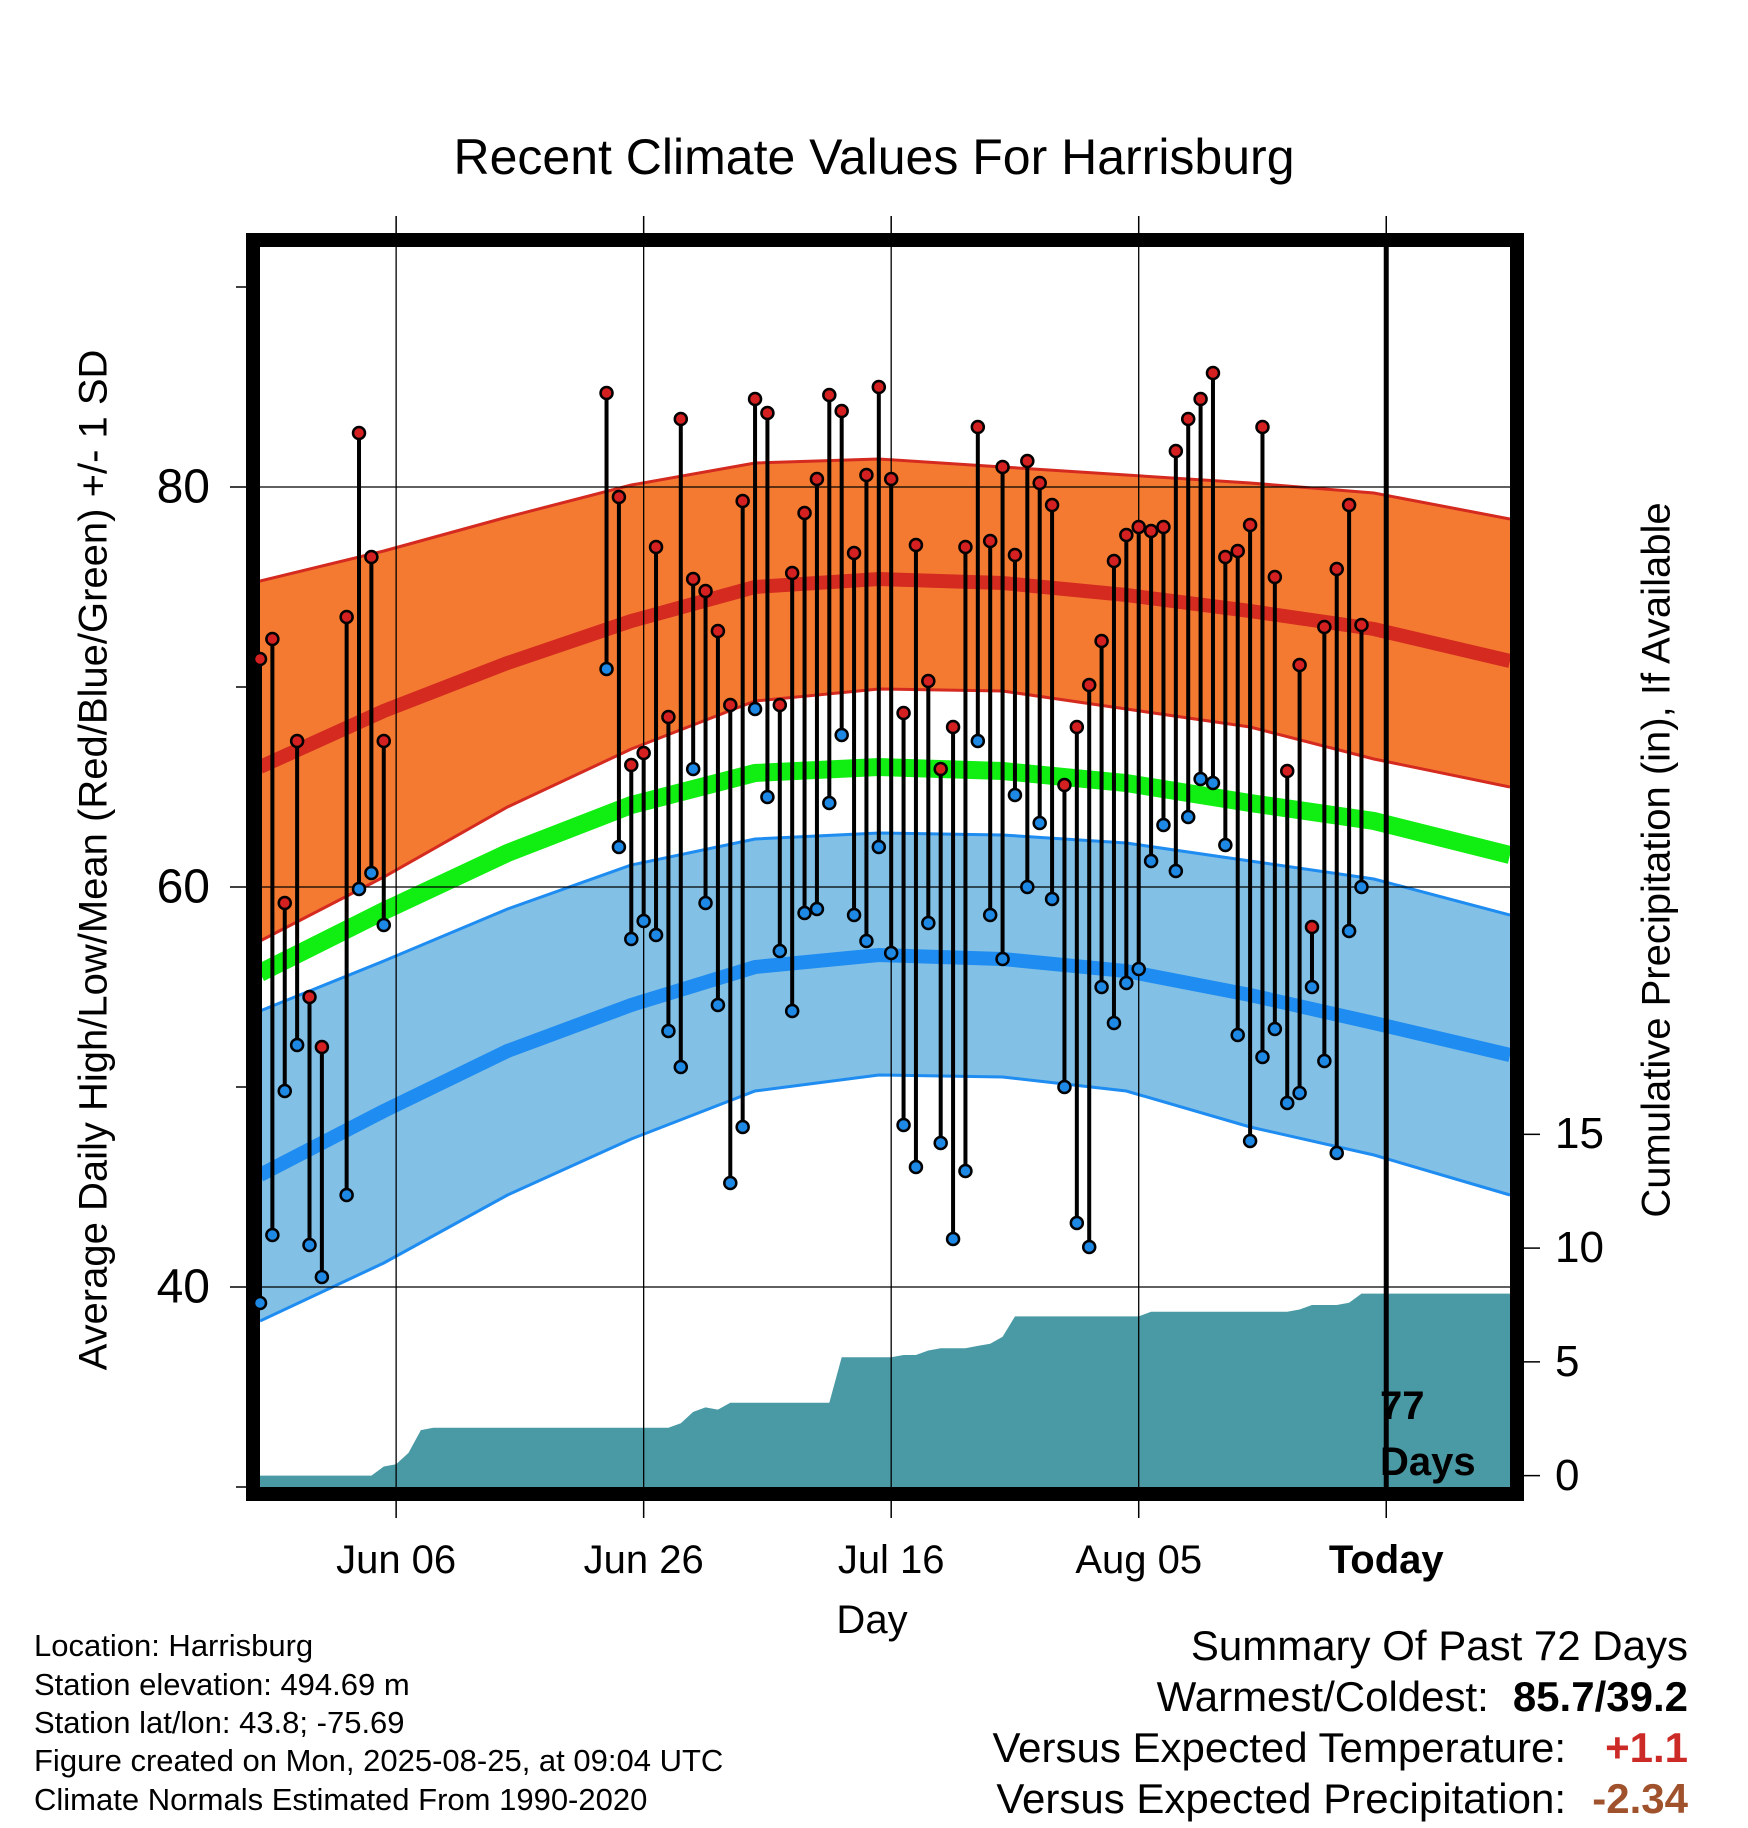 The height and width of the screenshot is (1828, 1748). I want to click on x-tick-label: Jul 16, so click(891, 1560).